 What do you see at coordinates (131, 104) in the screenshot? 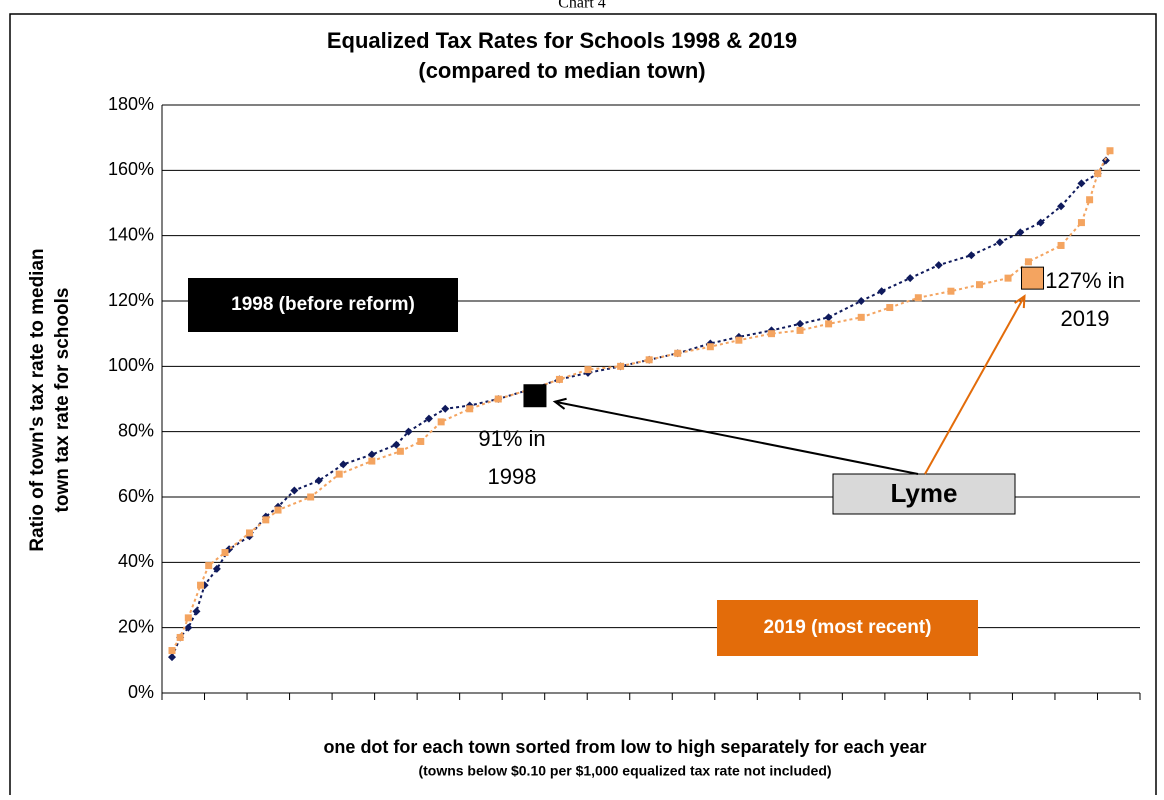
I see `y-tick-label: 180%` at bounding box center [131, 104].